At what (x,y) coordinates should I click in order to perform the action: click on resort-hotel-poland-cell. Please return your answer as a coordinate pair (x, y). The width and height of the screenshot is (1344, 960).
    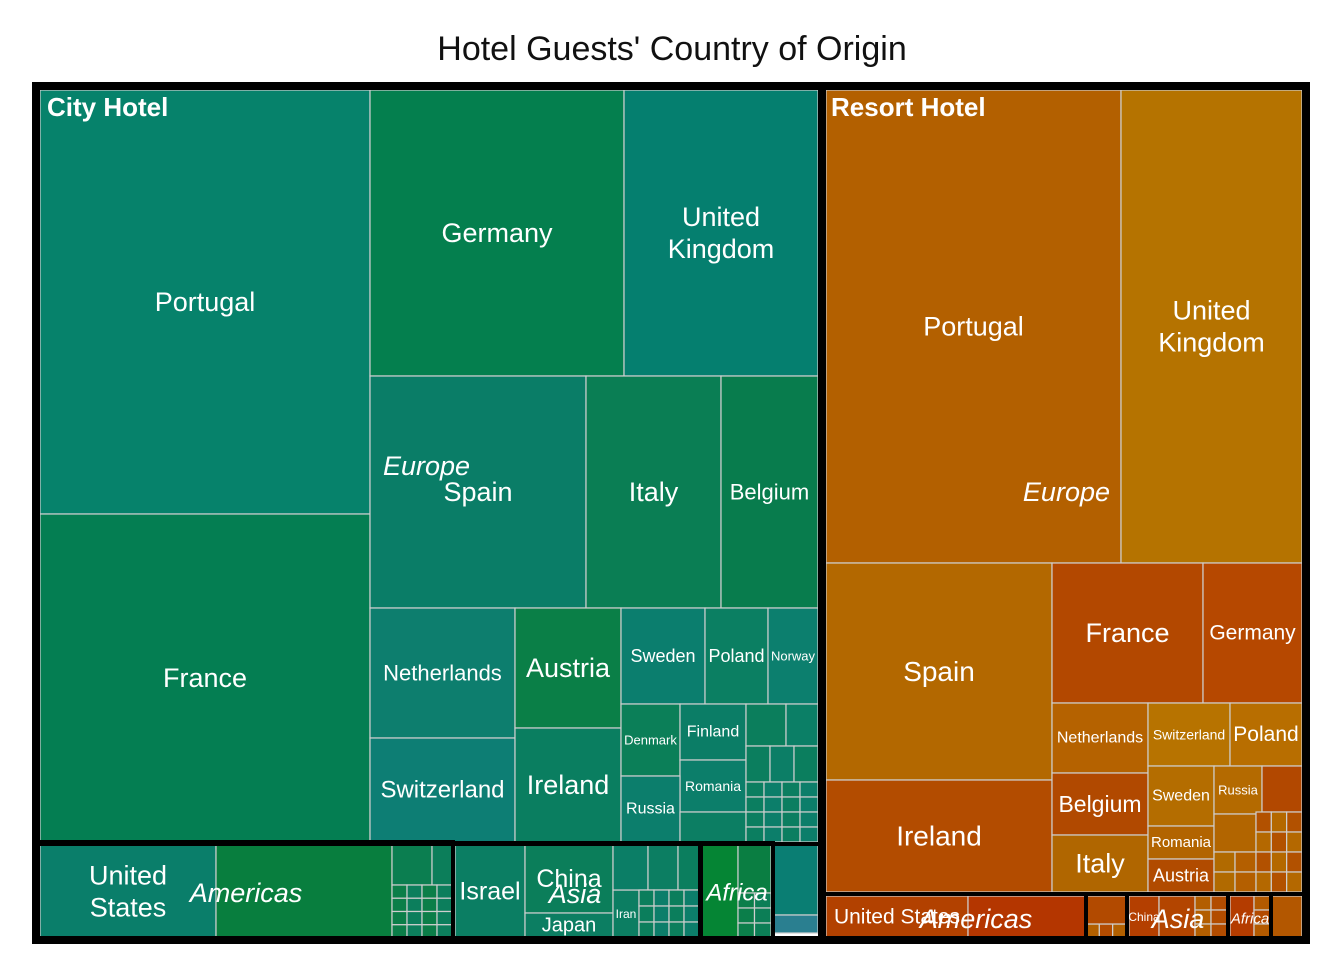
    Looking at the image, I should click on (1266, 734).